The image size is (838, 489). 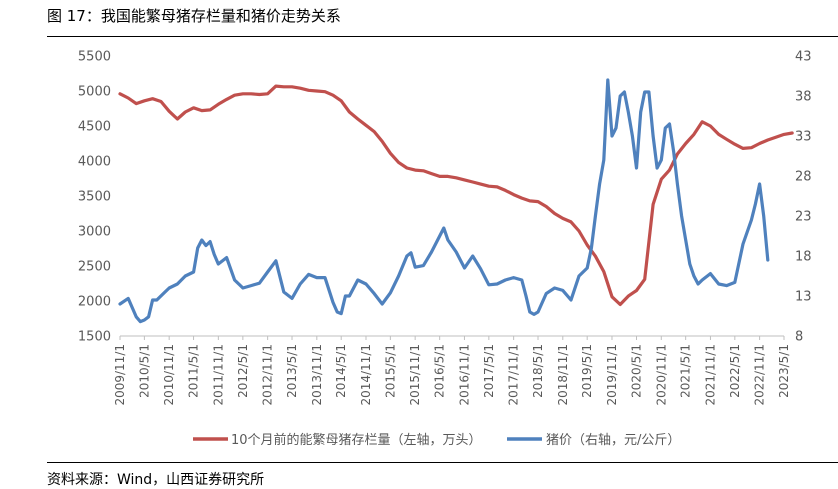 I want to click on x-axis-tick-label: 2021/11/1, so click(x=710, y=375).